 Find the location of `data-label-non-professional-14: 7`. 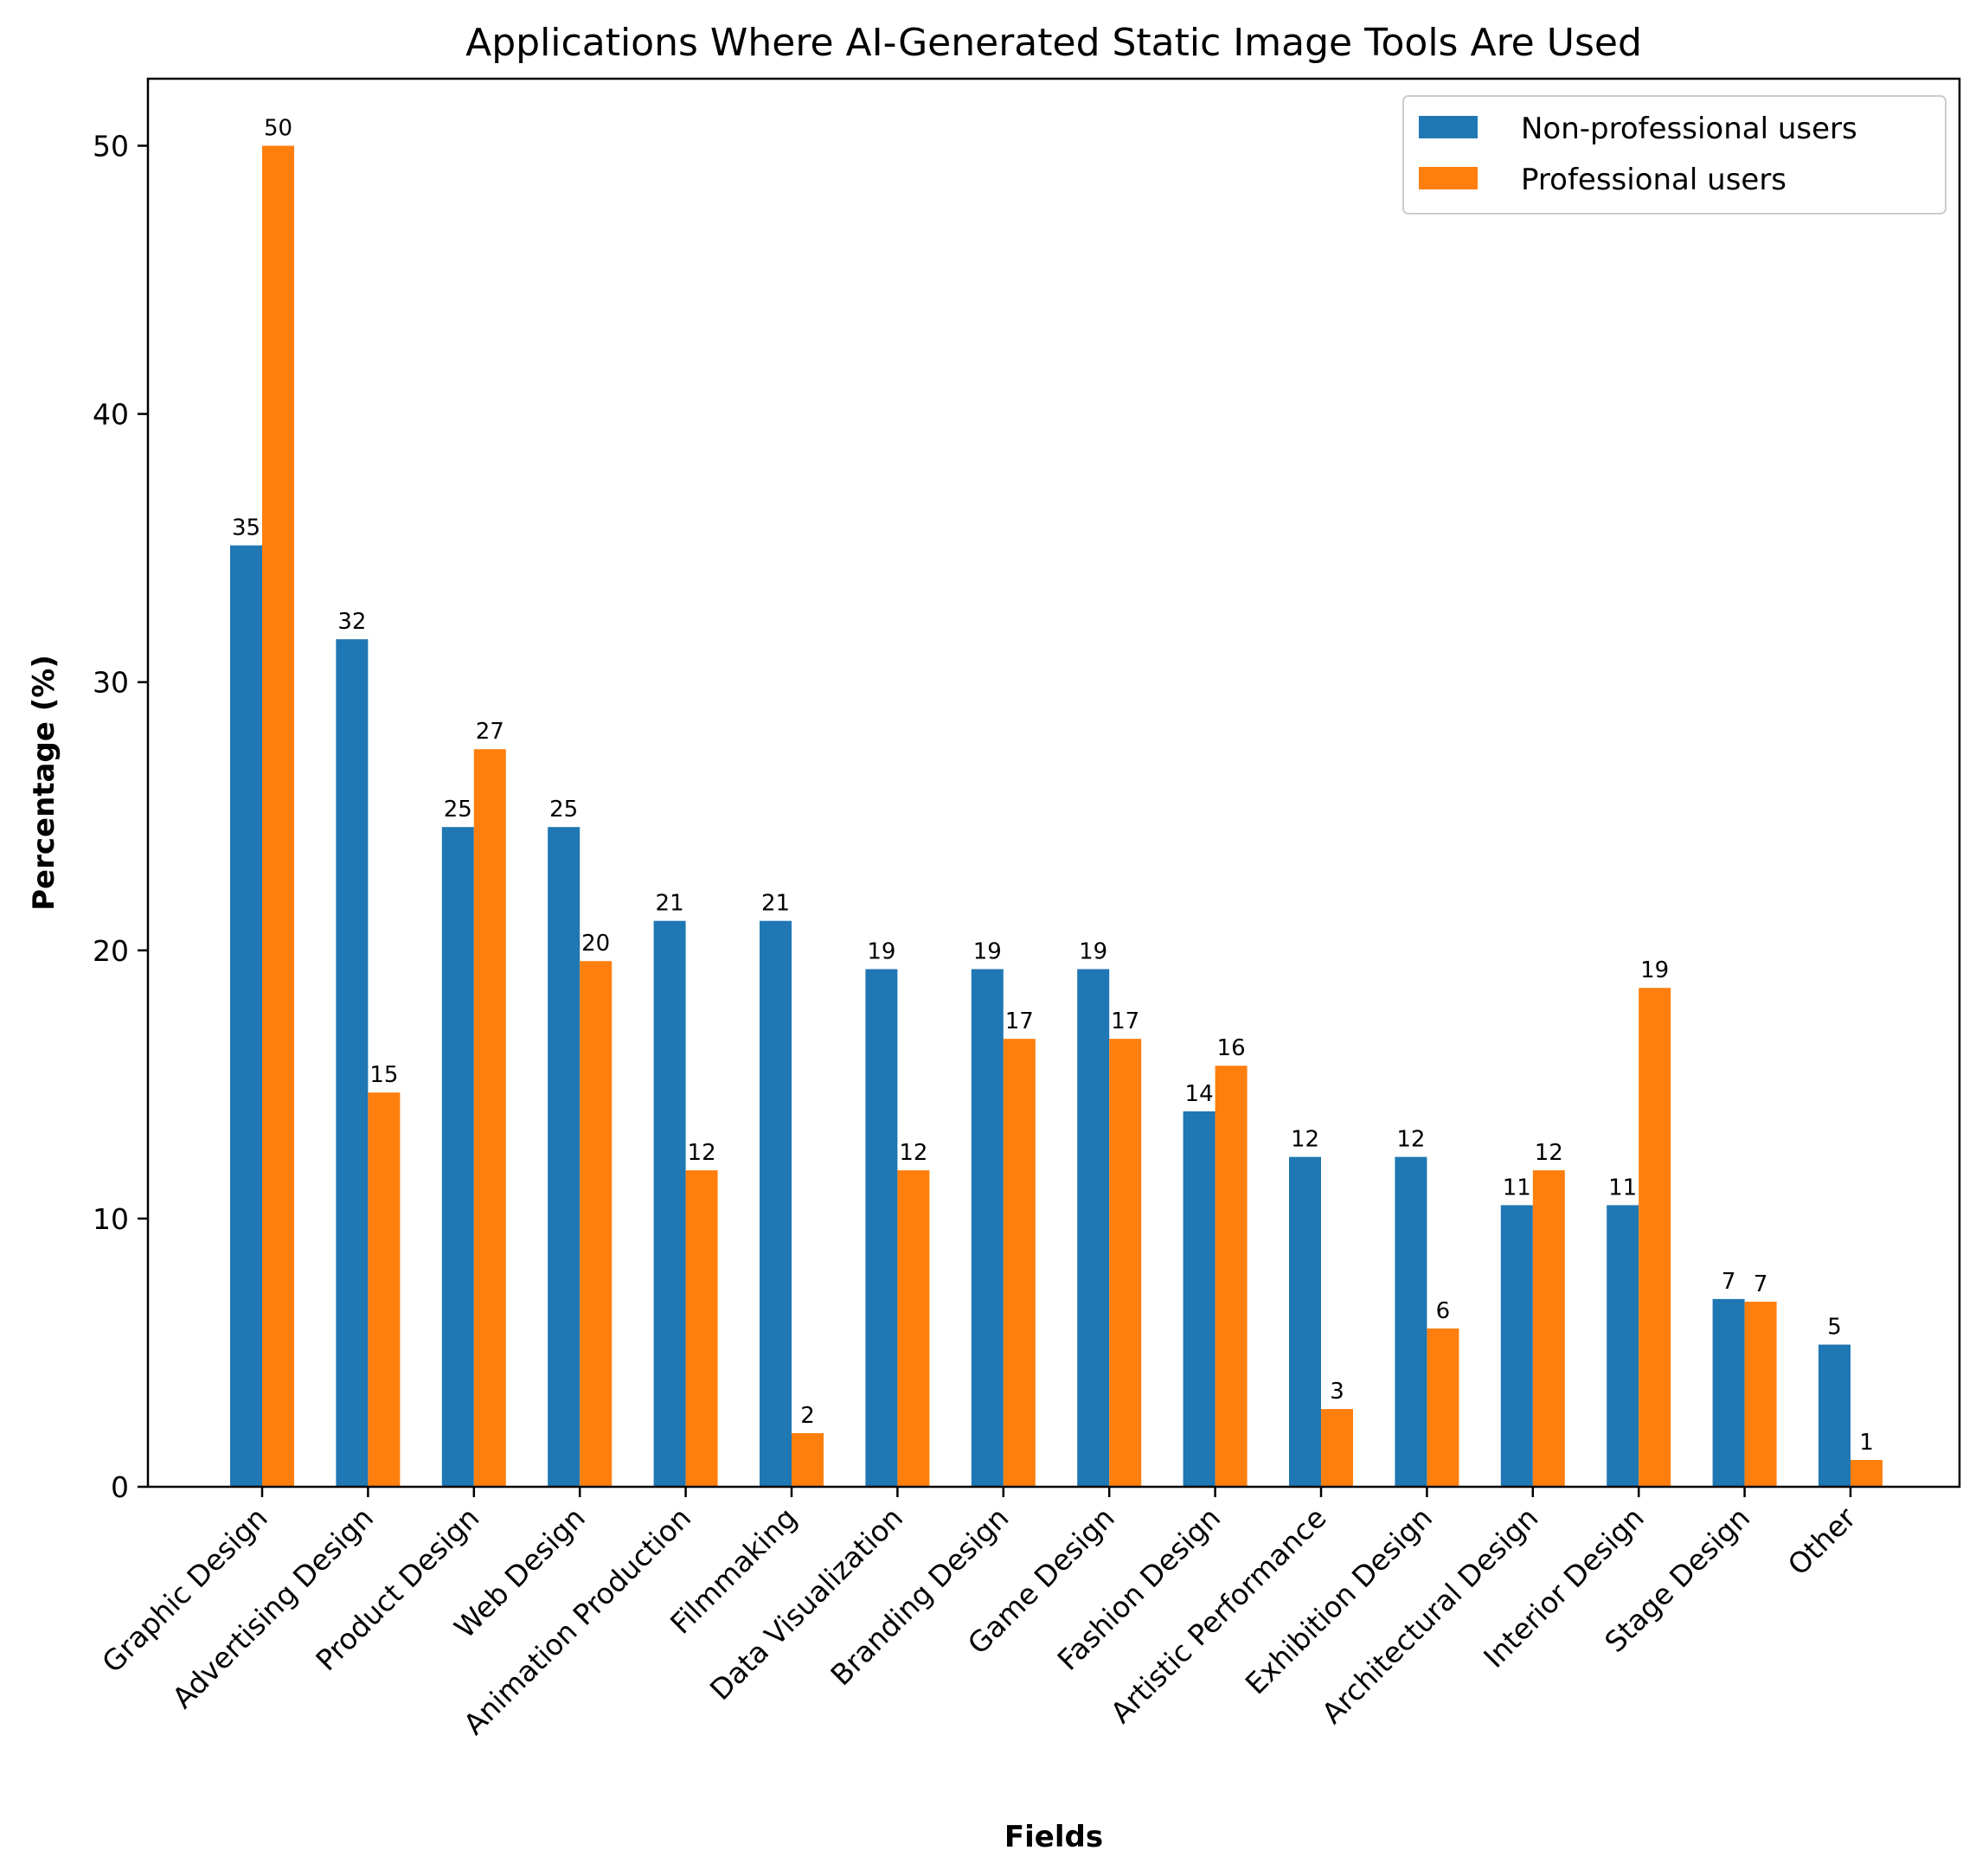

data-label-non-professional-14: 7 is located at coordinates (1729, 1282).